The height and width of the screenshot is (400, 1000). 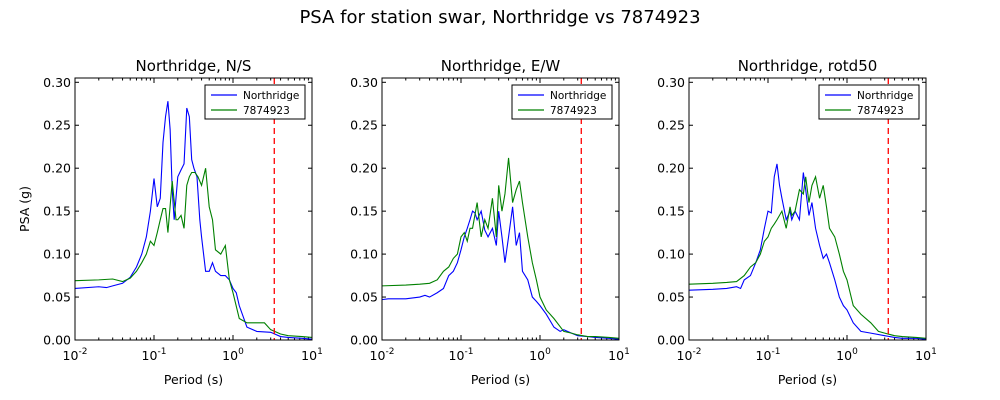 I want to click on subplot-title: Northridge, rotd50, so click(x=808, y=66).